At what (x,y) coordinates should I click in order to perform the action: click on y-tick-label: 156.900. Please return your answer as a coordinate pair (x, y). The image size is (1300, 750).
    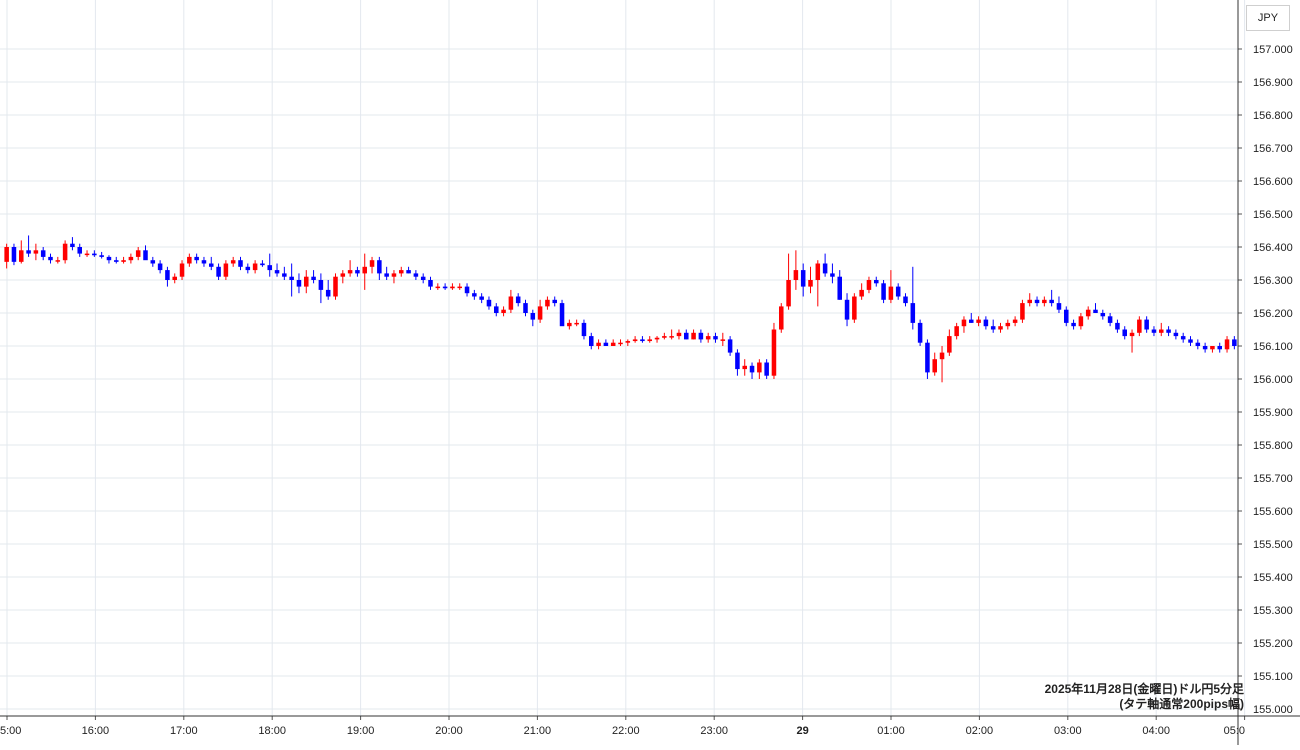
    Looking at the image, I should click on (1273, 83).